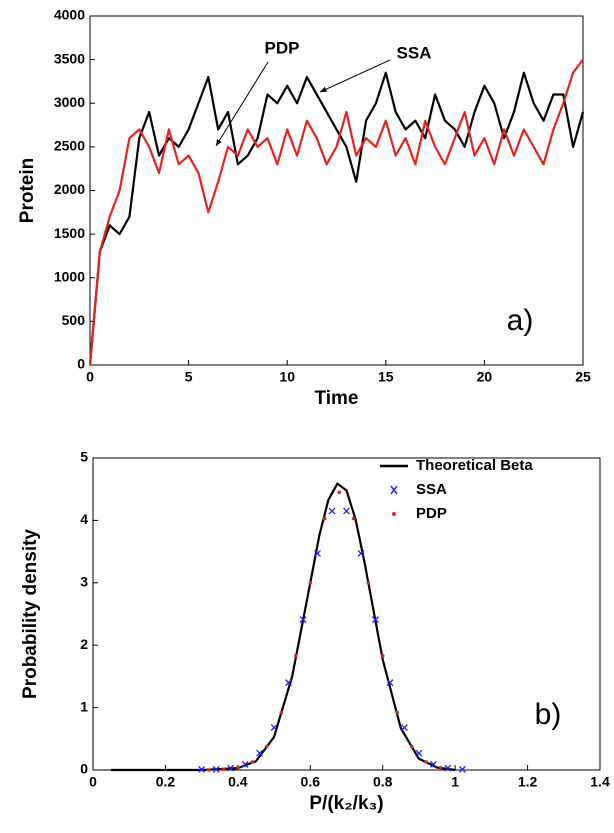 This screenshot has width=614, height=833. I want to click on x-tick-label: 5, so click(189, 377).